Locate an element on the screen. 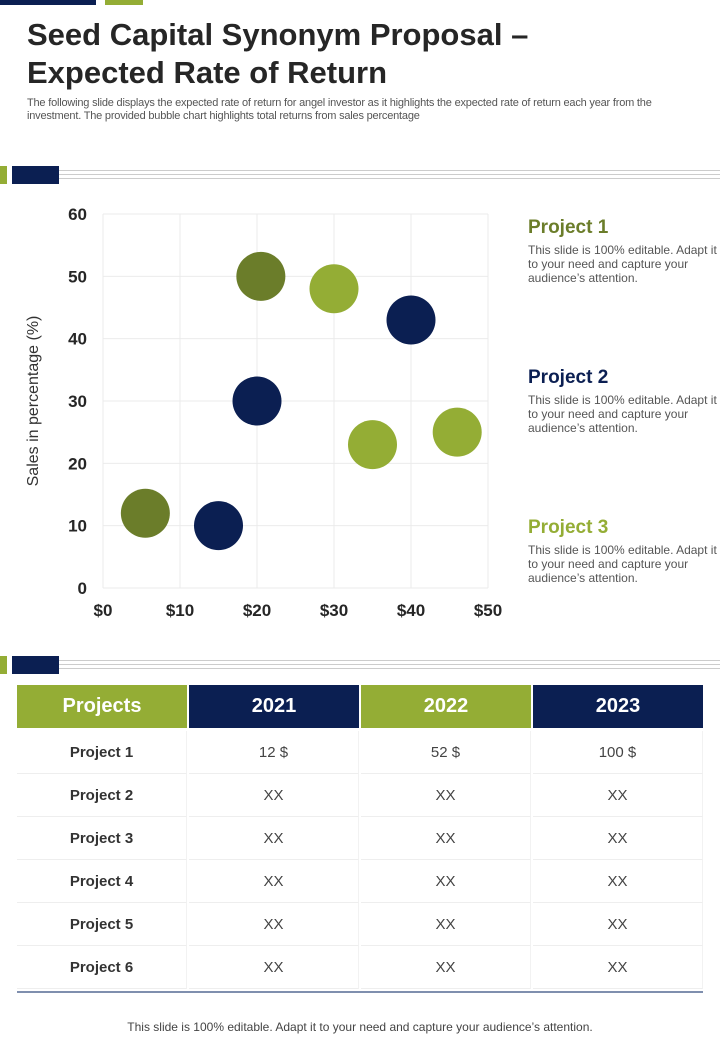  header-projects: Projects is located at coordinates (102, 708).